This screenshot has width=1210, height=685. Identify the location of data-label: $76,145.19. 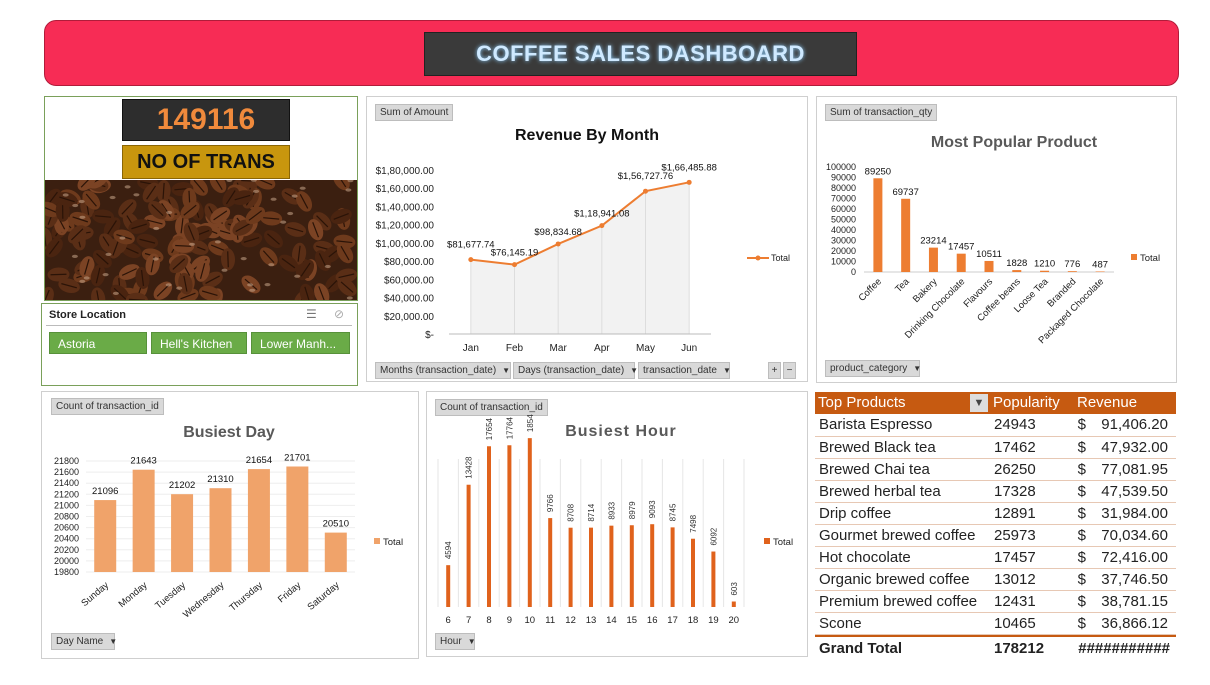
(515, 253).